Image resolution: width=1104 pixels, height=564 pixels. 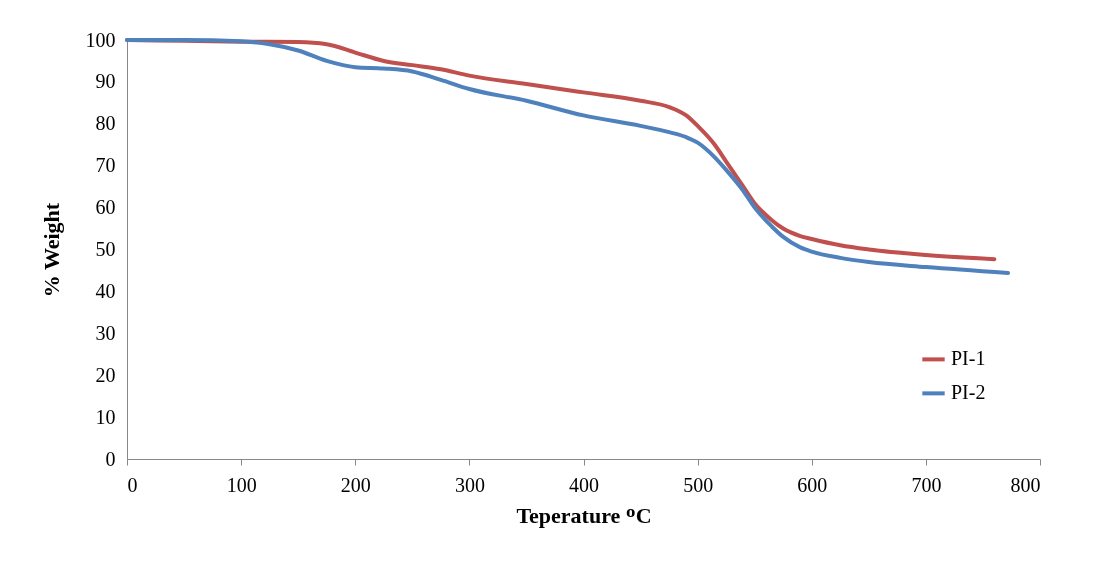 I want to click on y-tick-label: 40, so click(x=105, y=290).